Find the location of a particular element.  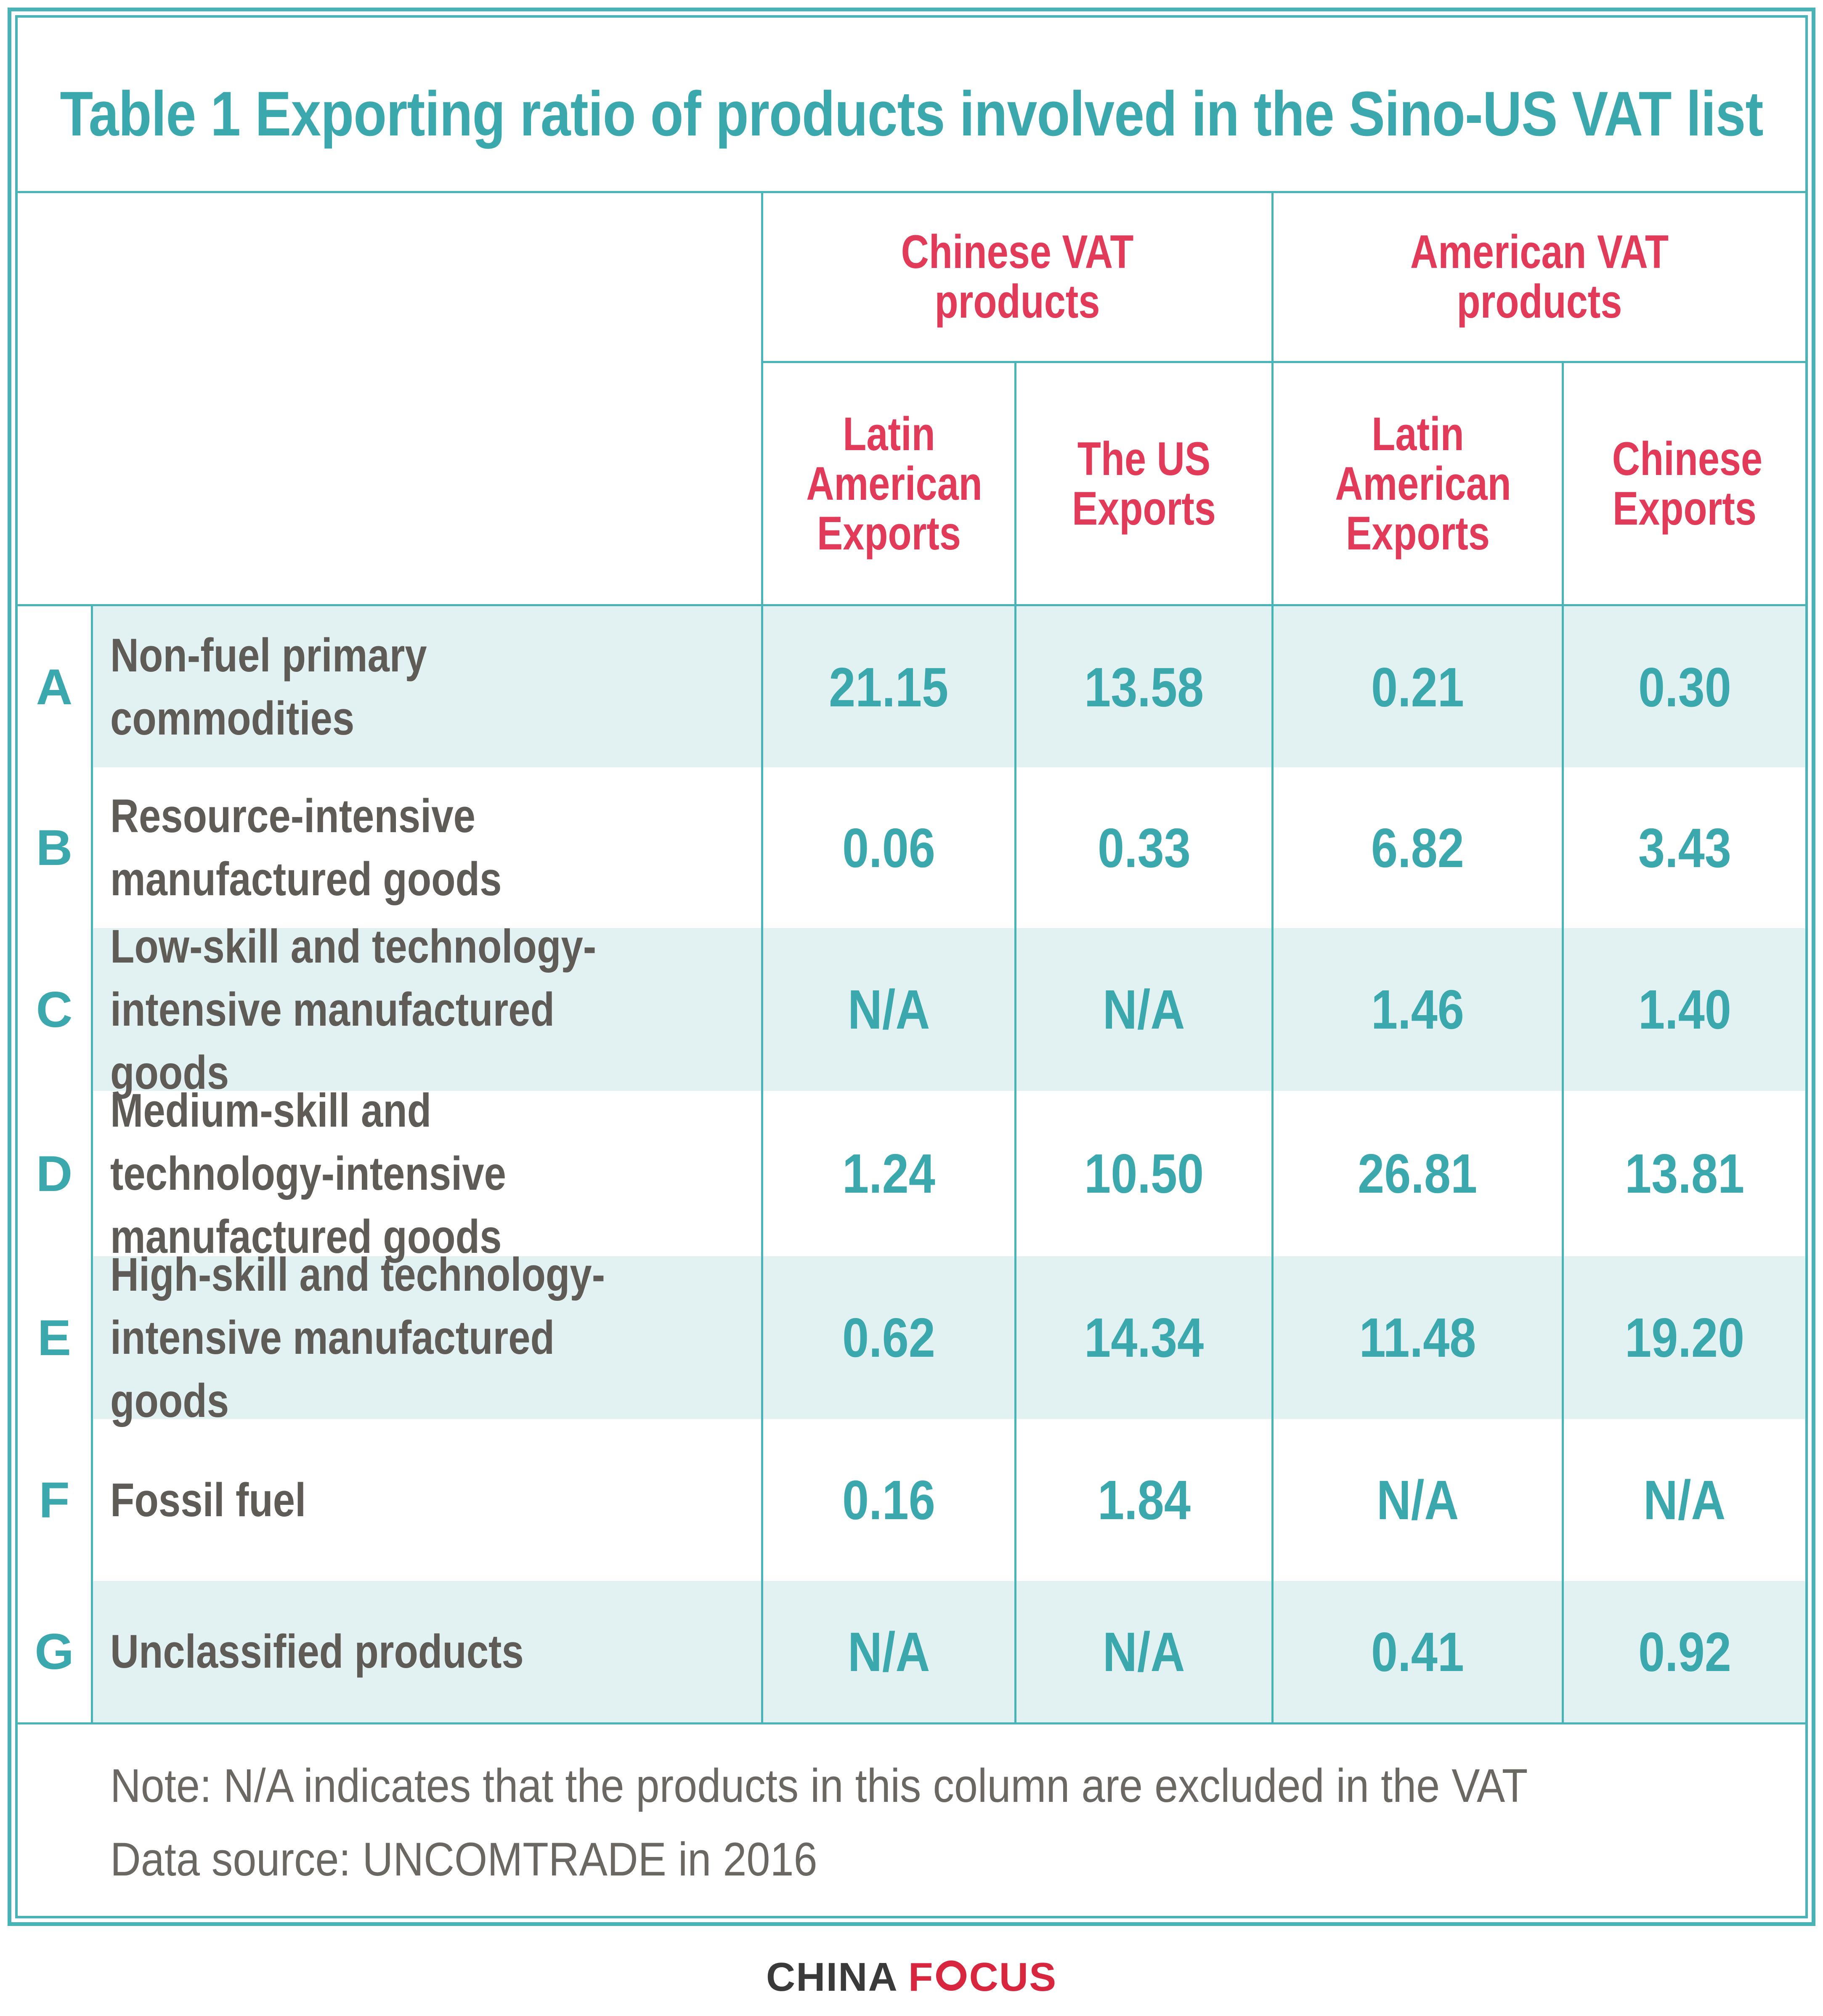

table-cell: 0.21 is located at coordinates (1417, 687).